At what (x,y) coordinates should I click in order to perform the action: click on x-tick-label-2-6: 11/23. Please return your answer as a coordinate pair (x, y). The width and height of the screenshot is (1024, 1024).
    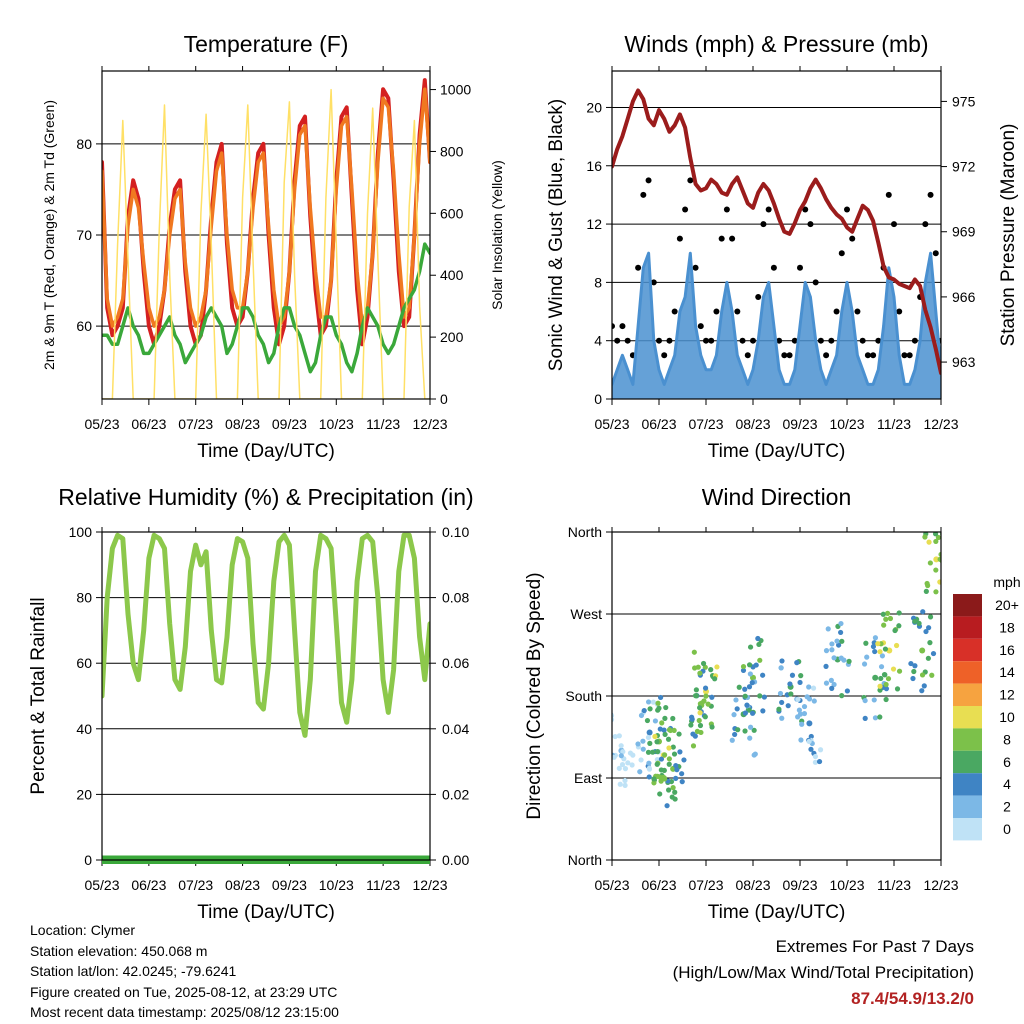
    Looking at the image, I should click on (383, 885).